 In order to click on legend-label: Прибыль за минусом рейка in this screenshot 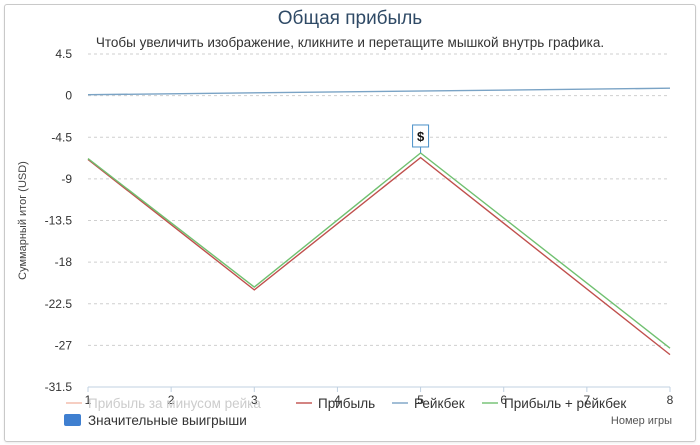, I will do `click(174, 403)`.